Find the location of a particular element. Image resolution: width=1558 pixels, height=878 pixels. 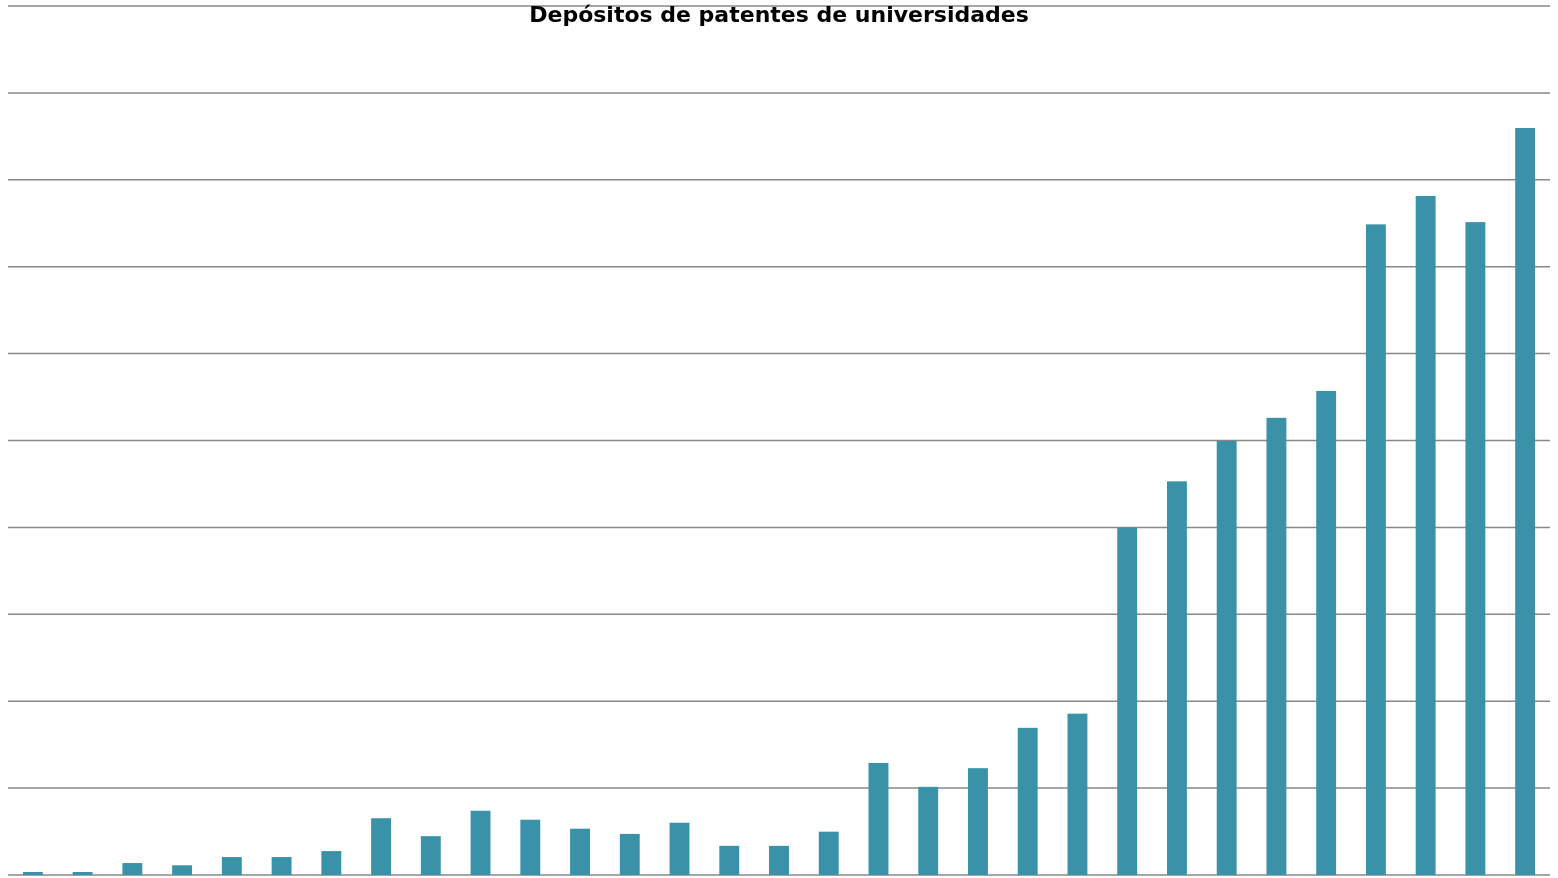

chart-title: Depósitos de patentes de universidades is located at coordinates (779, 14).